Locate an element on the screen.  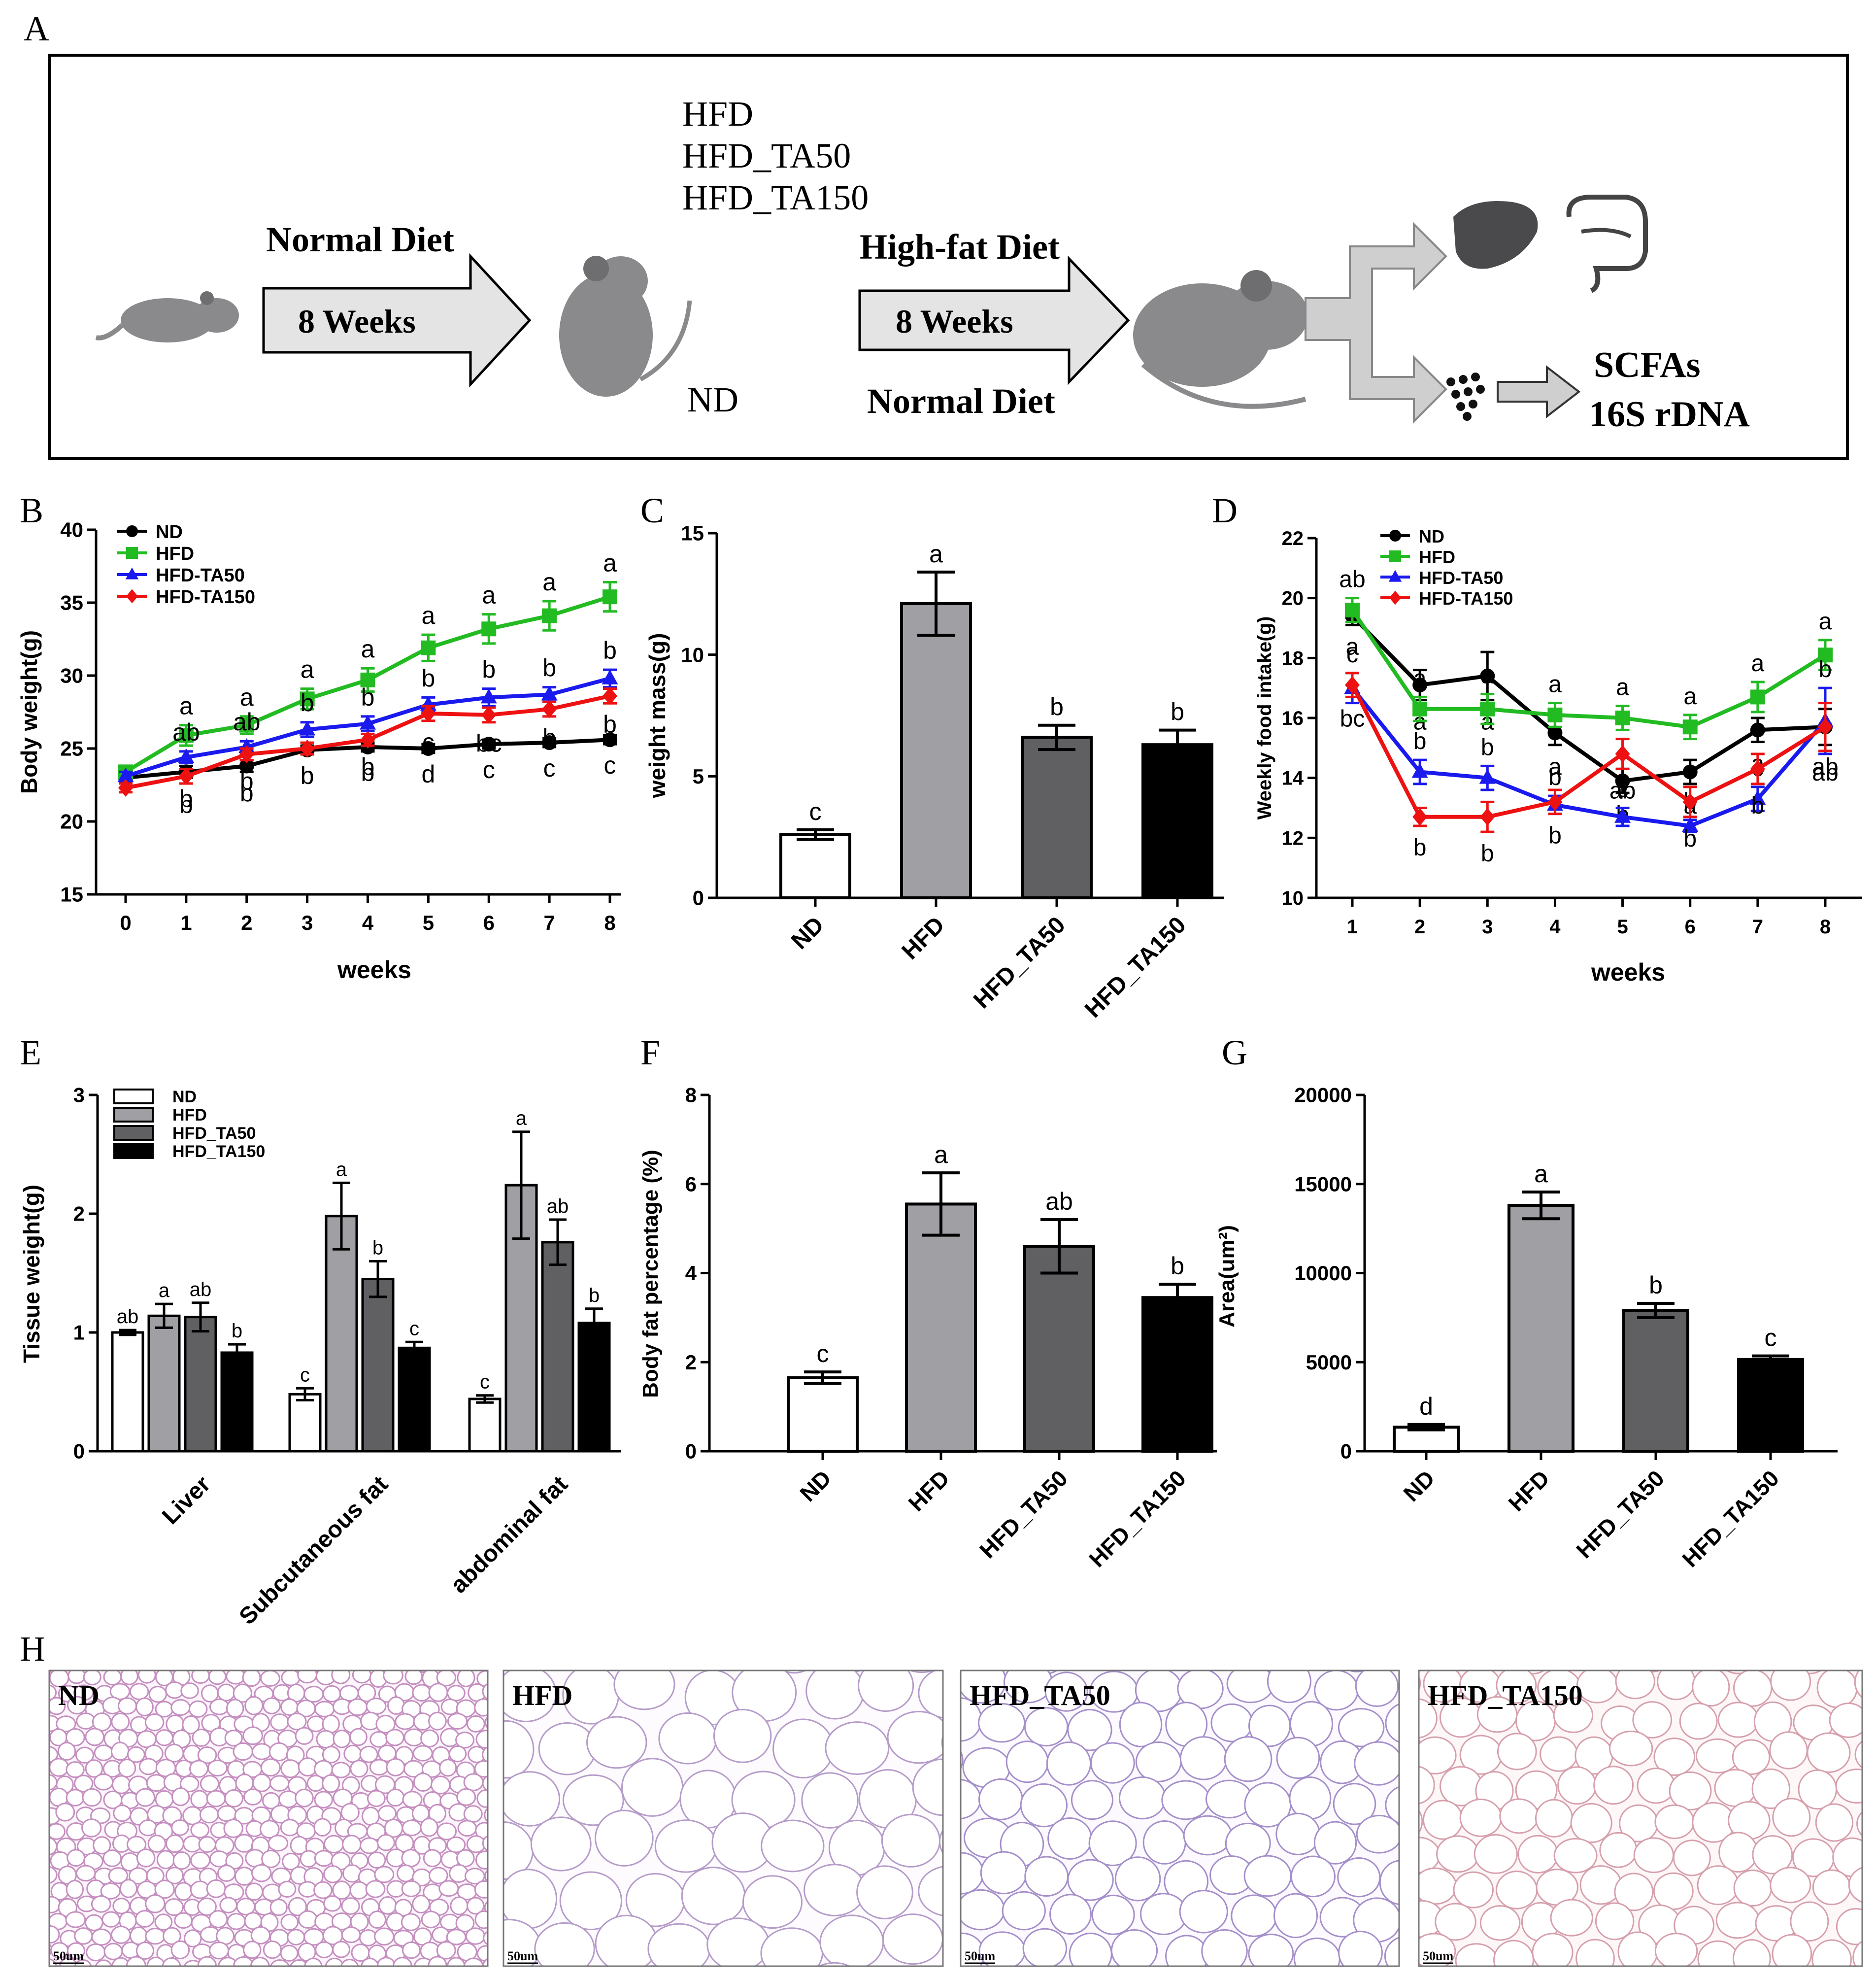
chart-f-ylabel: Body fat percentage (%) is located at coordinates (650, 1274).